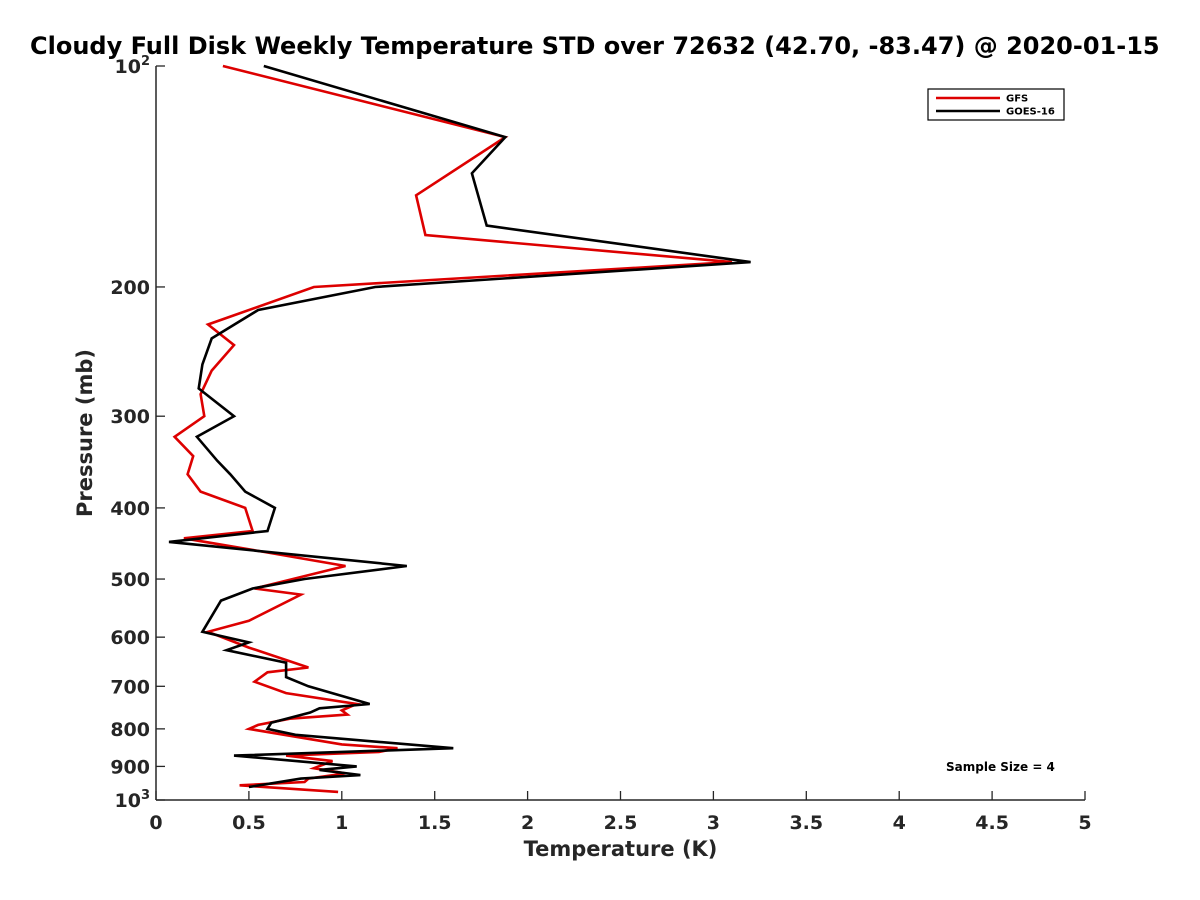 This screenshot has height=900, width=1200. What do you see at coordinates (130, 288) in the screenshot?
I see `y-tick-label: 200` at bounding box center [130, 288].